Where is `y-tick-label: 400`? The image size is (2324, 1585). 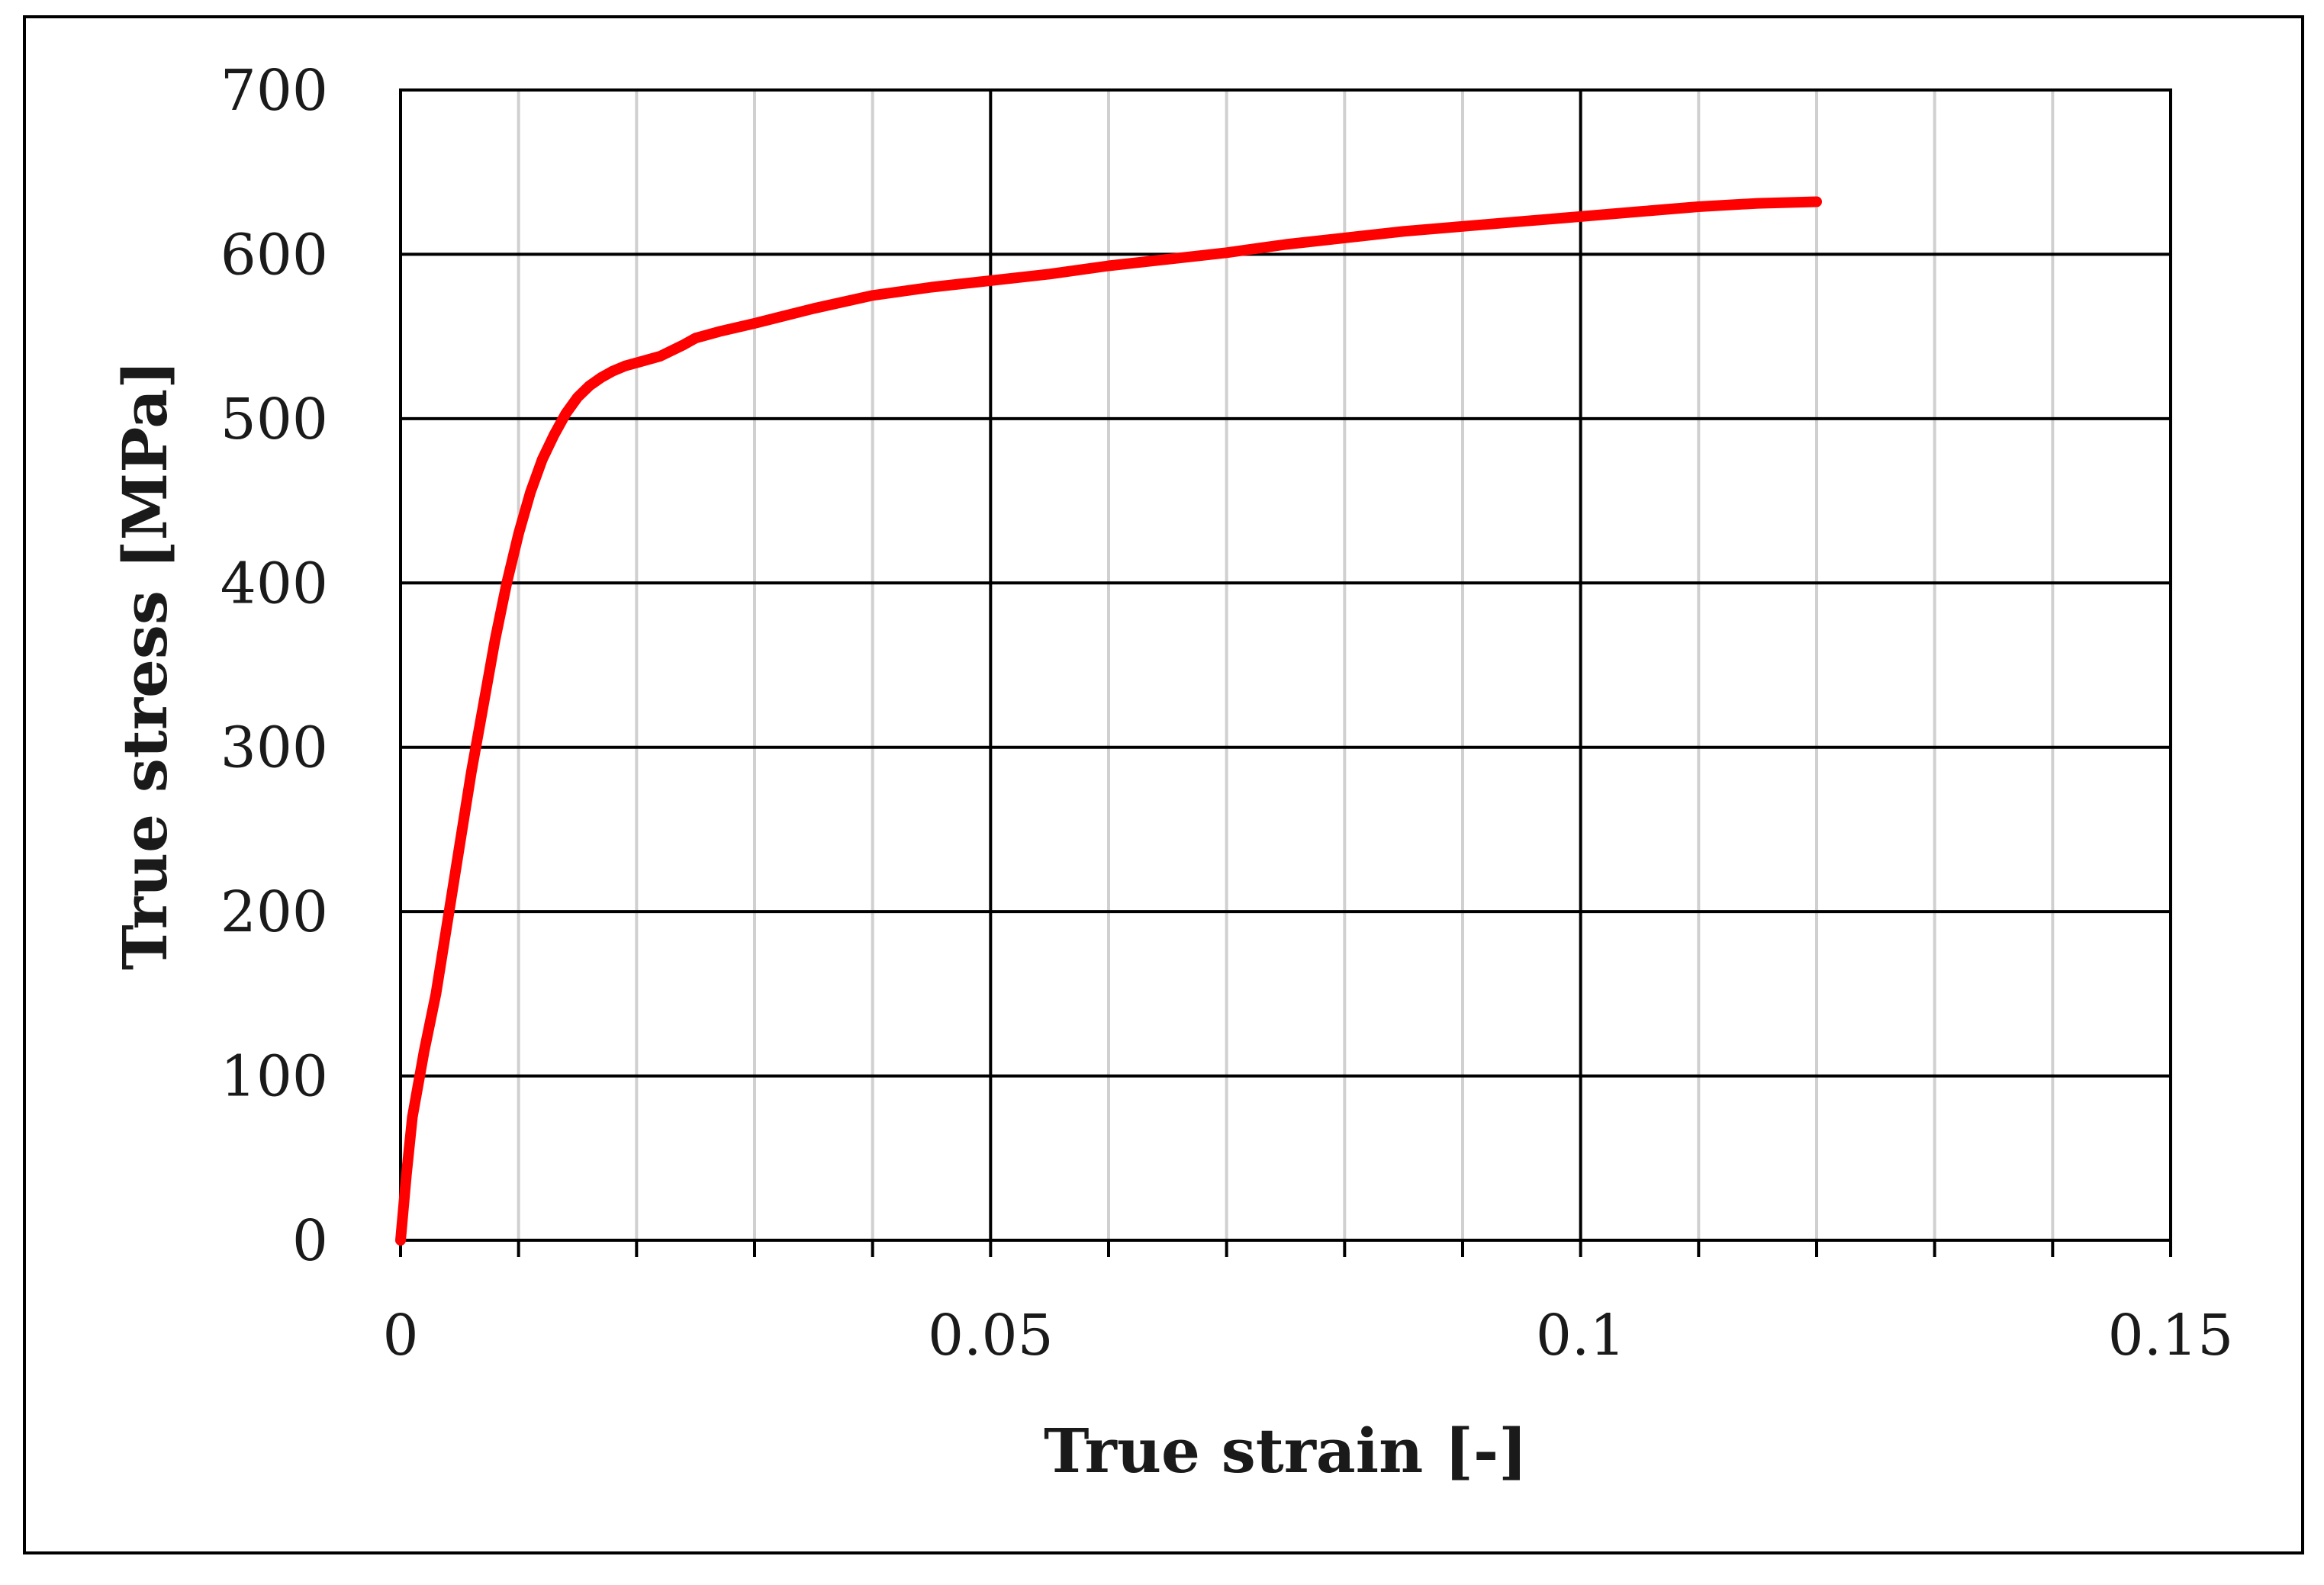
y-tick-label: 400 is located at coordinates (274, 583).